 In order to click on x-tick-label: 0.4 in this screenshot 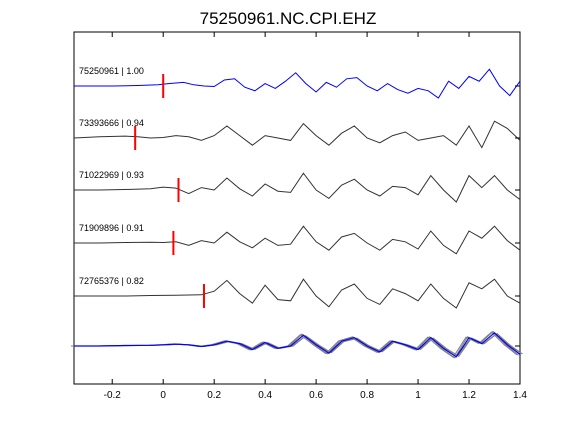, I will do `click(265, 395)`.